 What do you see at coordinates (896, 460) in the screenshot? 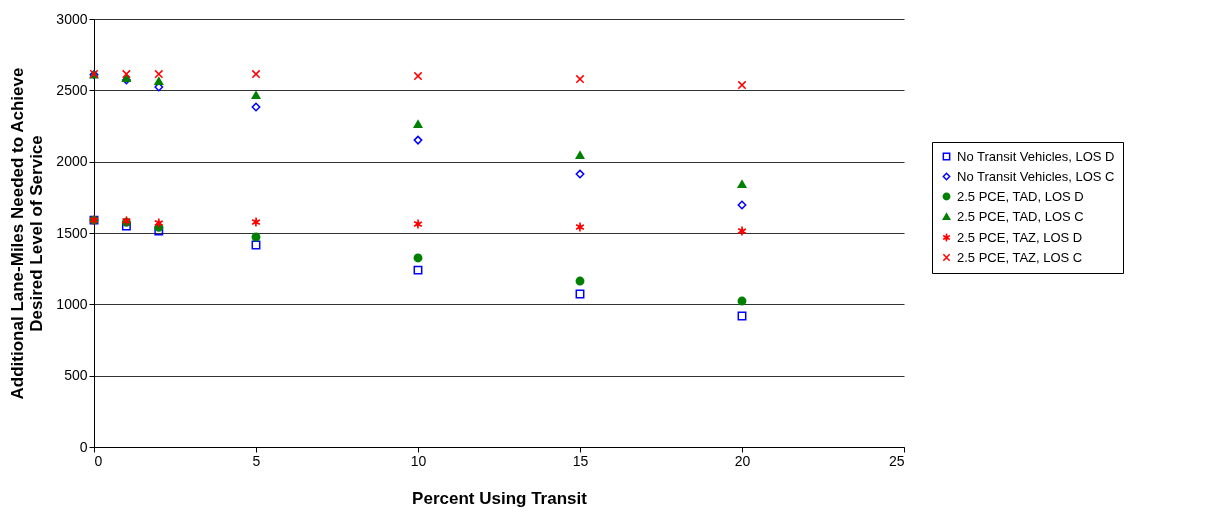
I see `x-tick-label: 25` at bounding box center [896, 460].